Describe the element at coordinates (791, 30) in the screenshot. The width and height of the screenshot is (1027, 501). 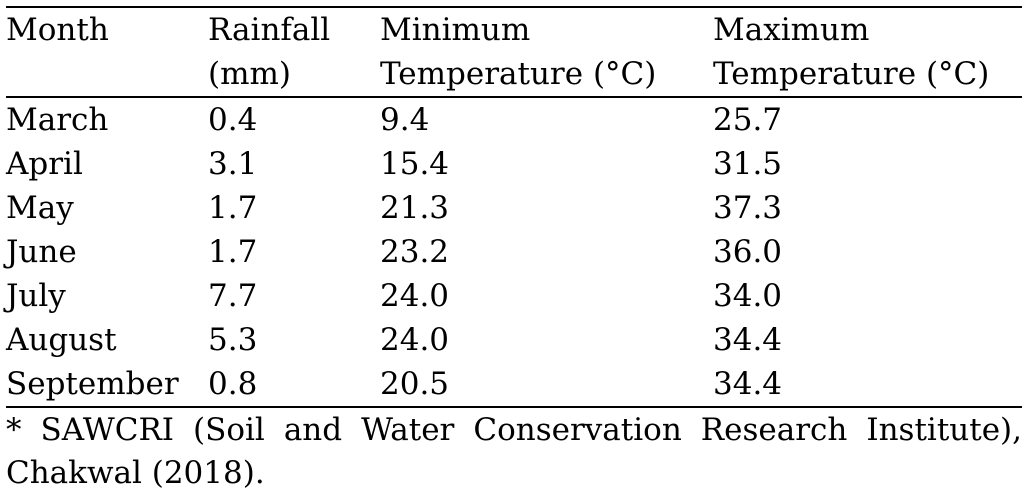
I see `header-max-temp-line-1: Maximum` at that location.